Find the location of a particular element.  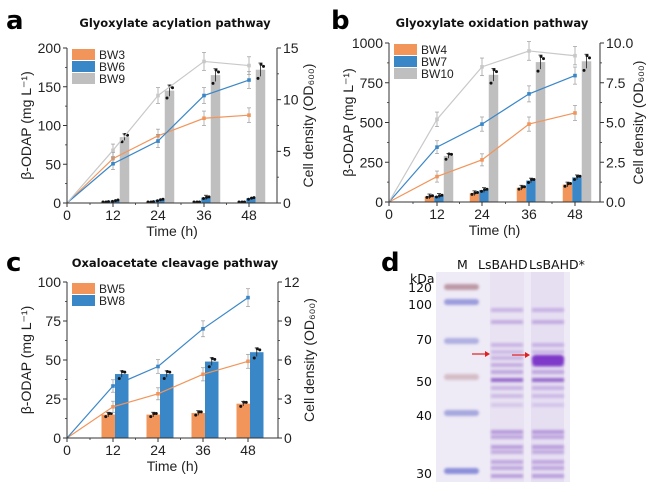

marker-label-30: 30 is located at coordinates (424, 473).